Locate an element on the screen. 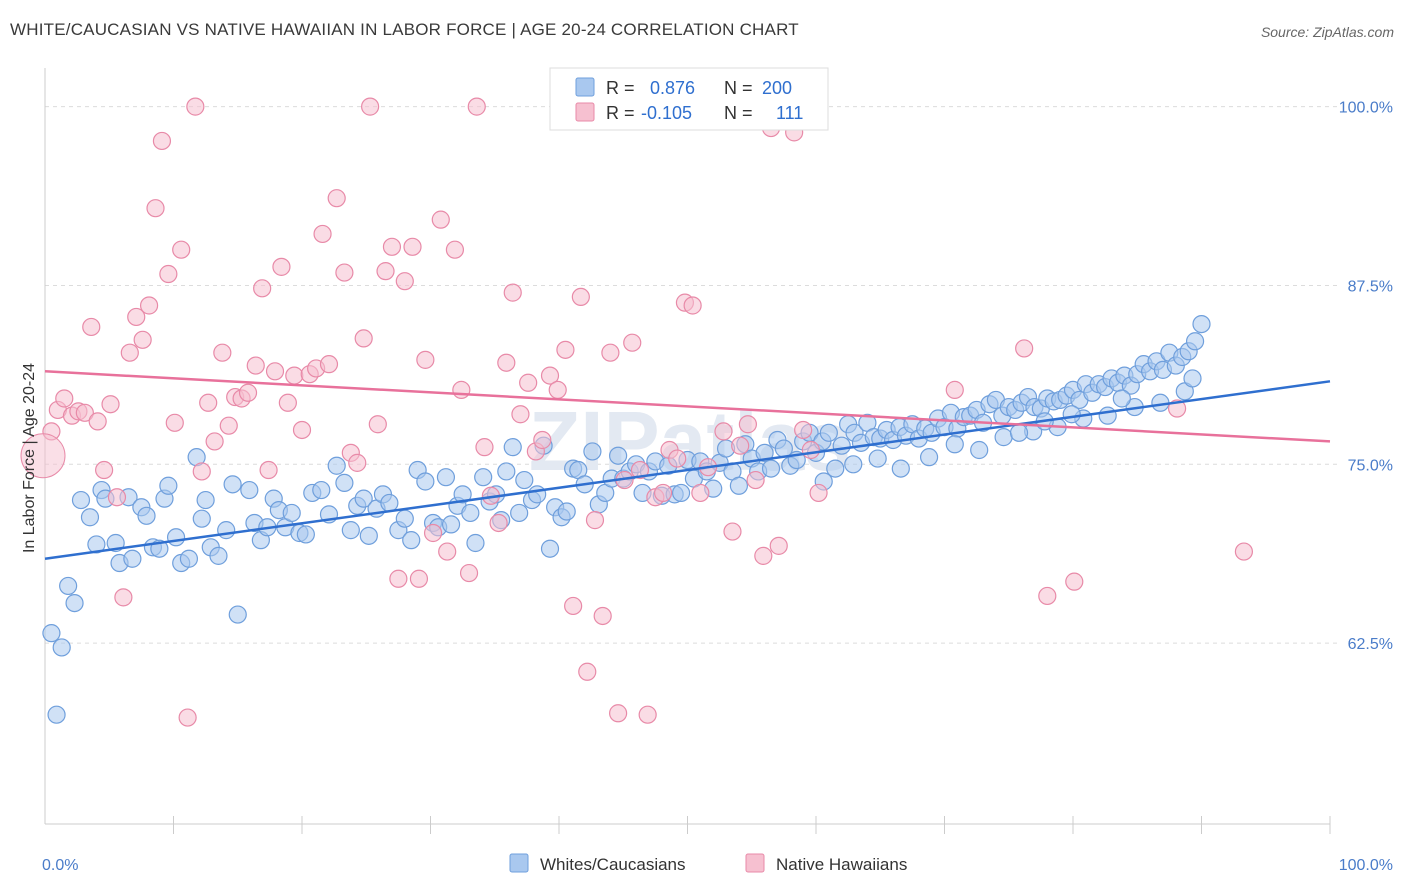 The width and height of the screenshot is (1406, 892). legend-r-label-2: R = is located at coordinates (620, 113).